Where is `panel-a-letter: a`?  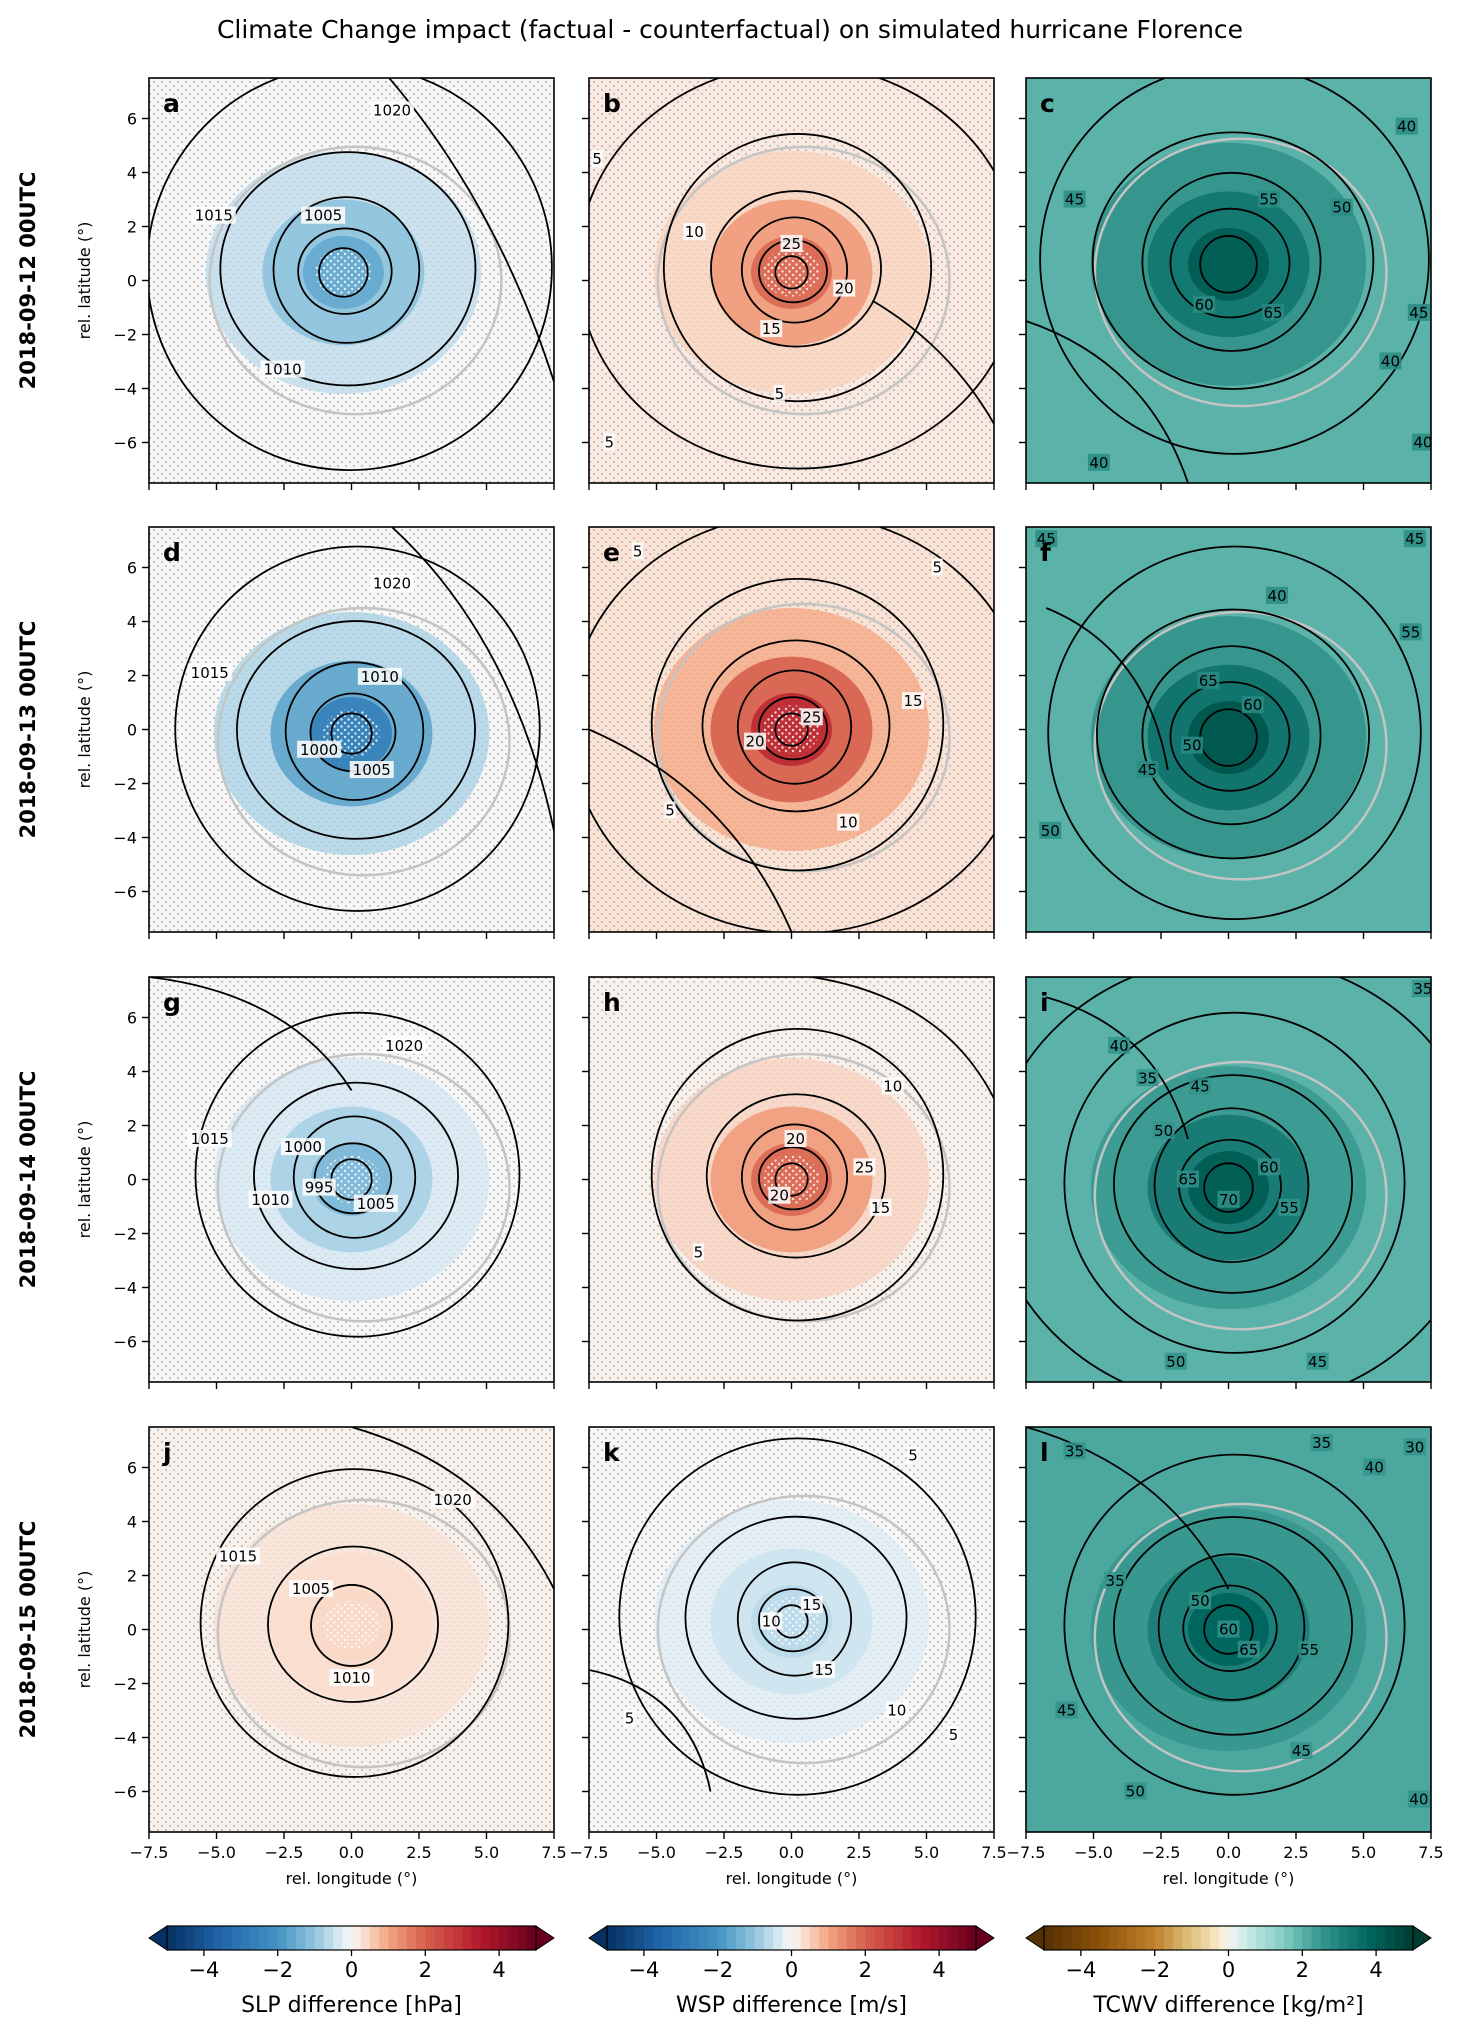
panel-a-letter: a is located at coordinates (171, 103).